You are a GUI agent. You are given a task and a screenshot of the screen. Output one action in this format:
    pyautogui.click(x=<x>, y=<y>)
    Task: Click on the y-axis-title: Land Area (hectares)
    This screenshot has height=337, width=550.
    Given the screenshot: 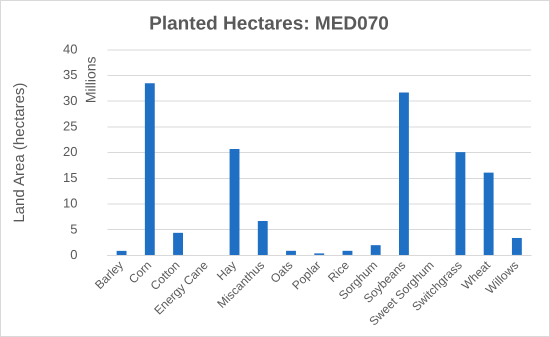 What is the action you would take?
    pyautogui.click(x=19, y=152)
    